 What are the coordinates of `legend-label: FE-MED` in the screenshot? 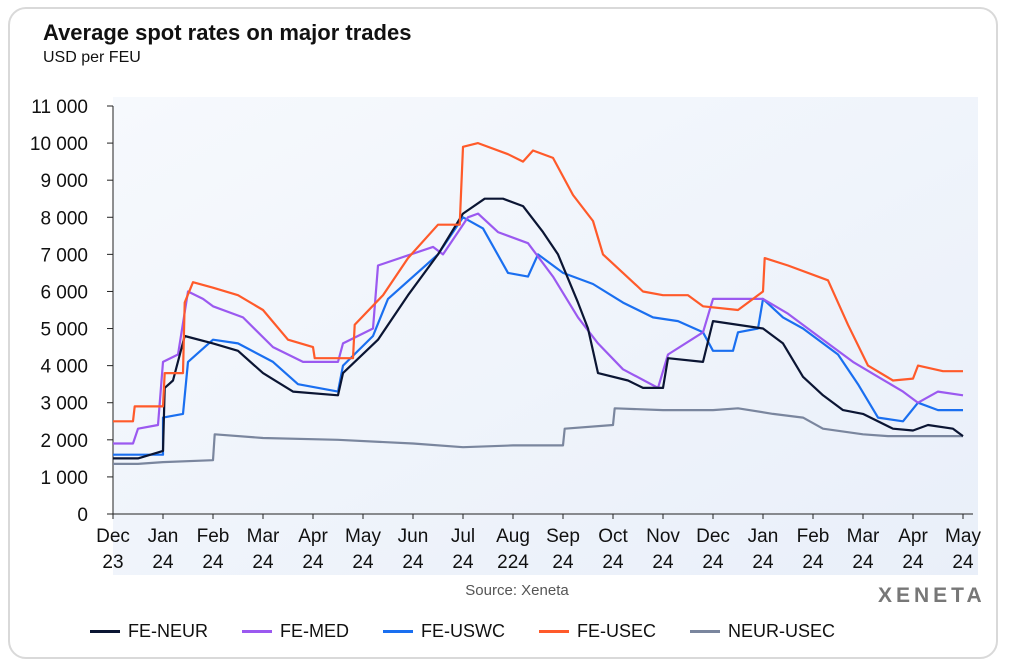 It's located at (314, 631).